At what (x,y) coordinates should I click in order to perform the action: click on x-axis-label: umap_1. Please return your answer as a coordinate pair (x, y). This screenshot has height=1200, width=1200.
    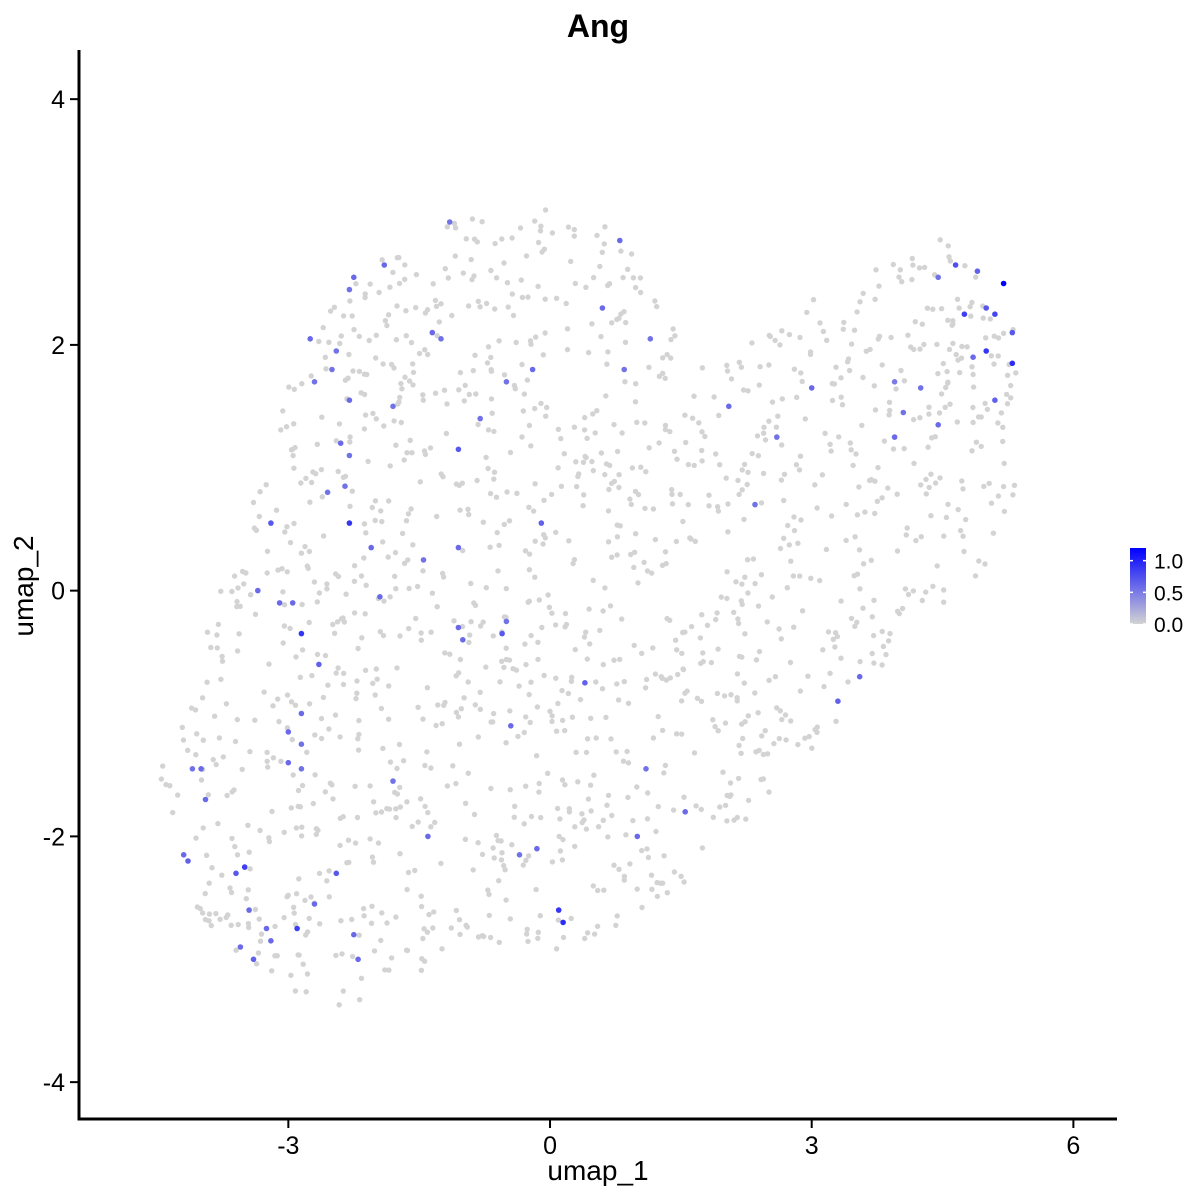
    Looking at the image, I should click on (597, 1170).